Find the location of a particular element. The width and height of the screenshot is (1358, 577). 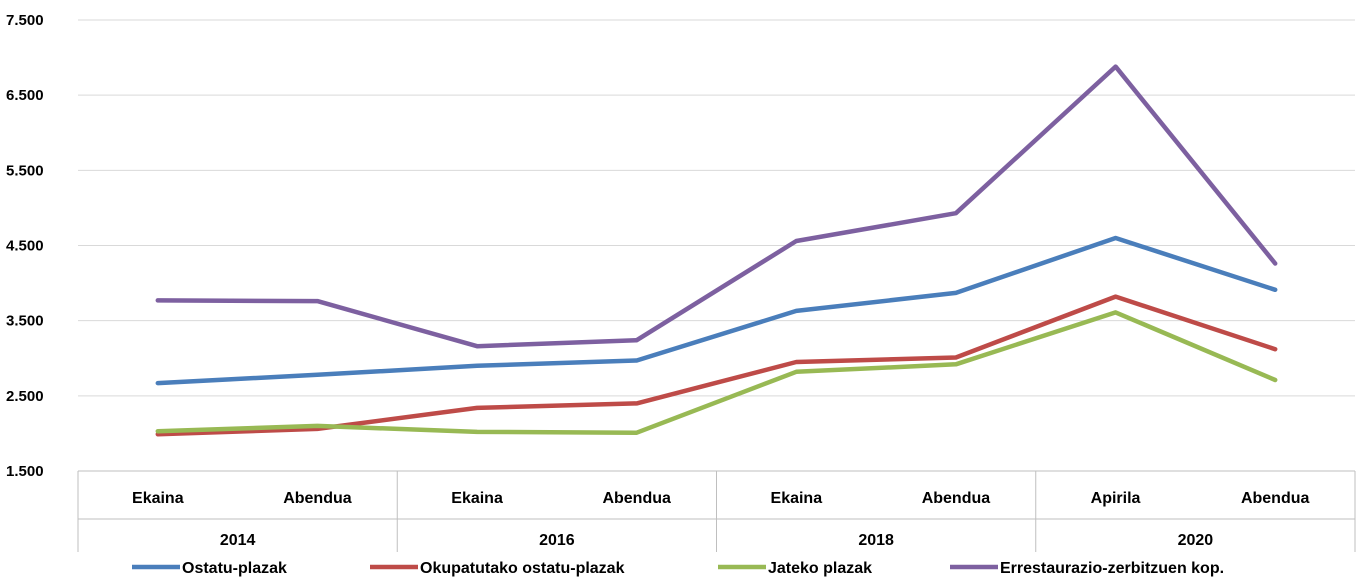

legend-label: Jateko plazak is located at coordinates (820, 568).